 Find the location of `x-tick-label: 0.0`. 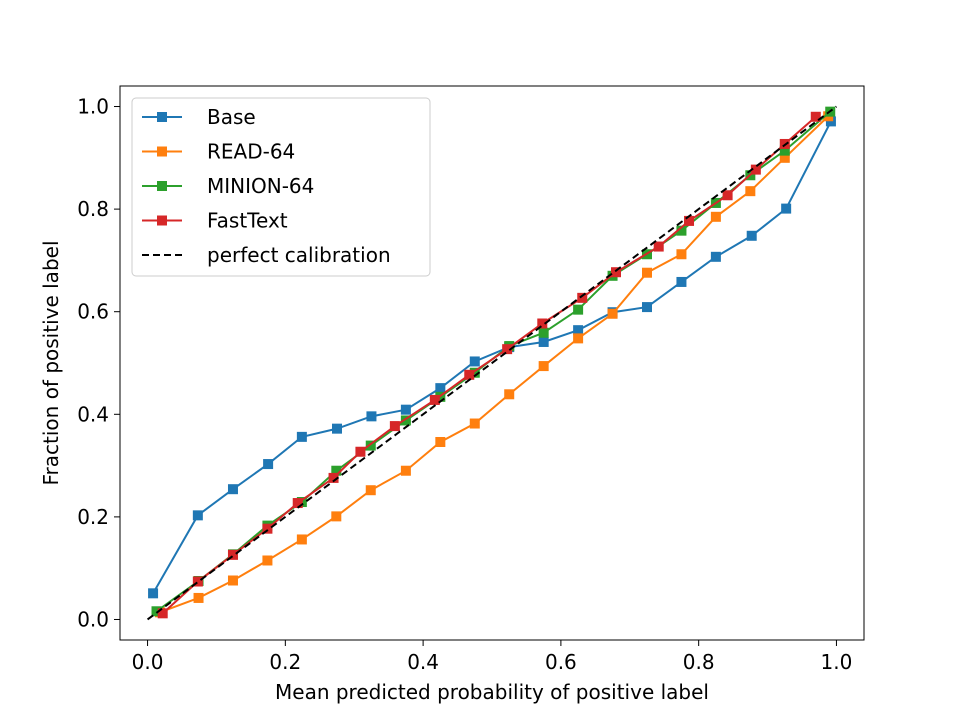

x-tick-label: 0.0 is located at coordinates (148, 662).